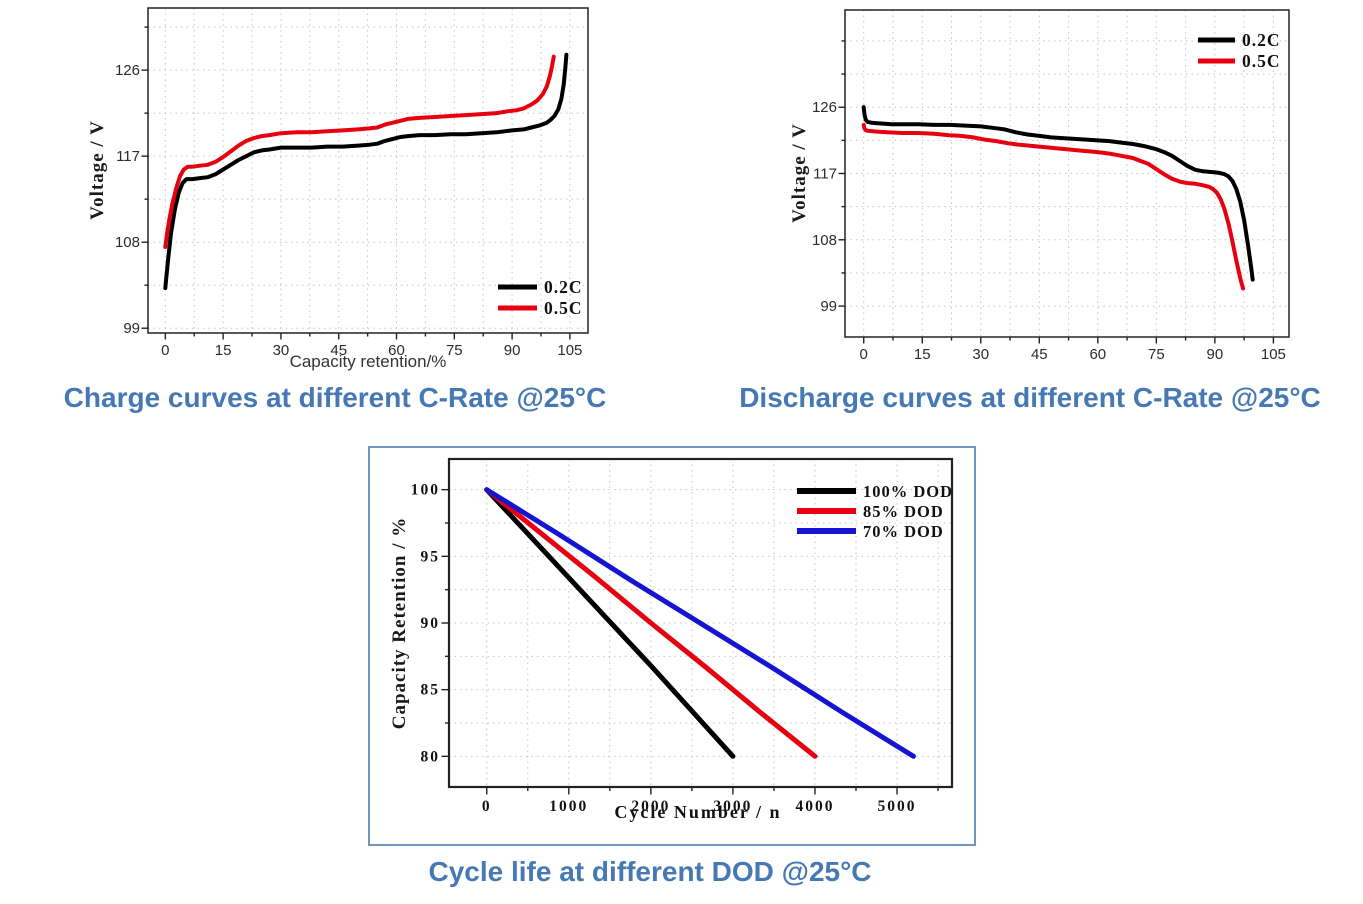 The image size is (1363, 904). I want to click on svg-text: 1000, so click(568, 806).